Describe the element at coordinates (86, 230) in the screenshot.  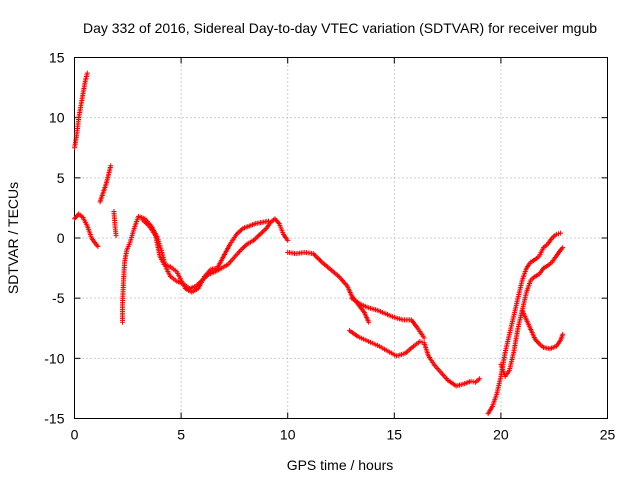
I see `series-s4` at that location.